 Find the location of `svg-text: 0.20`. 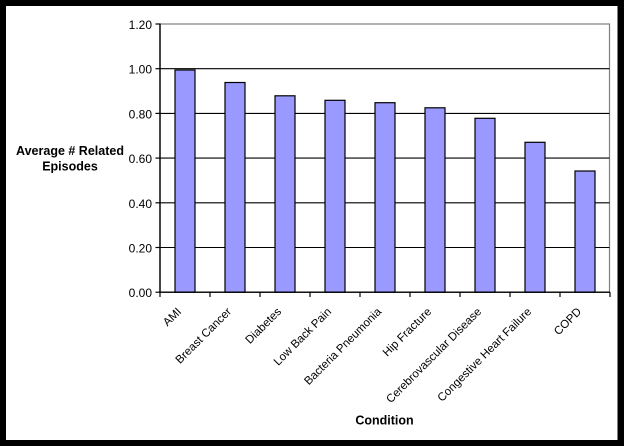

svg-text: 0.20 is located at coordinates (141, 249).